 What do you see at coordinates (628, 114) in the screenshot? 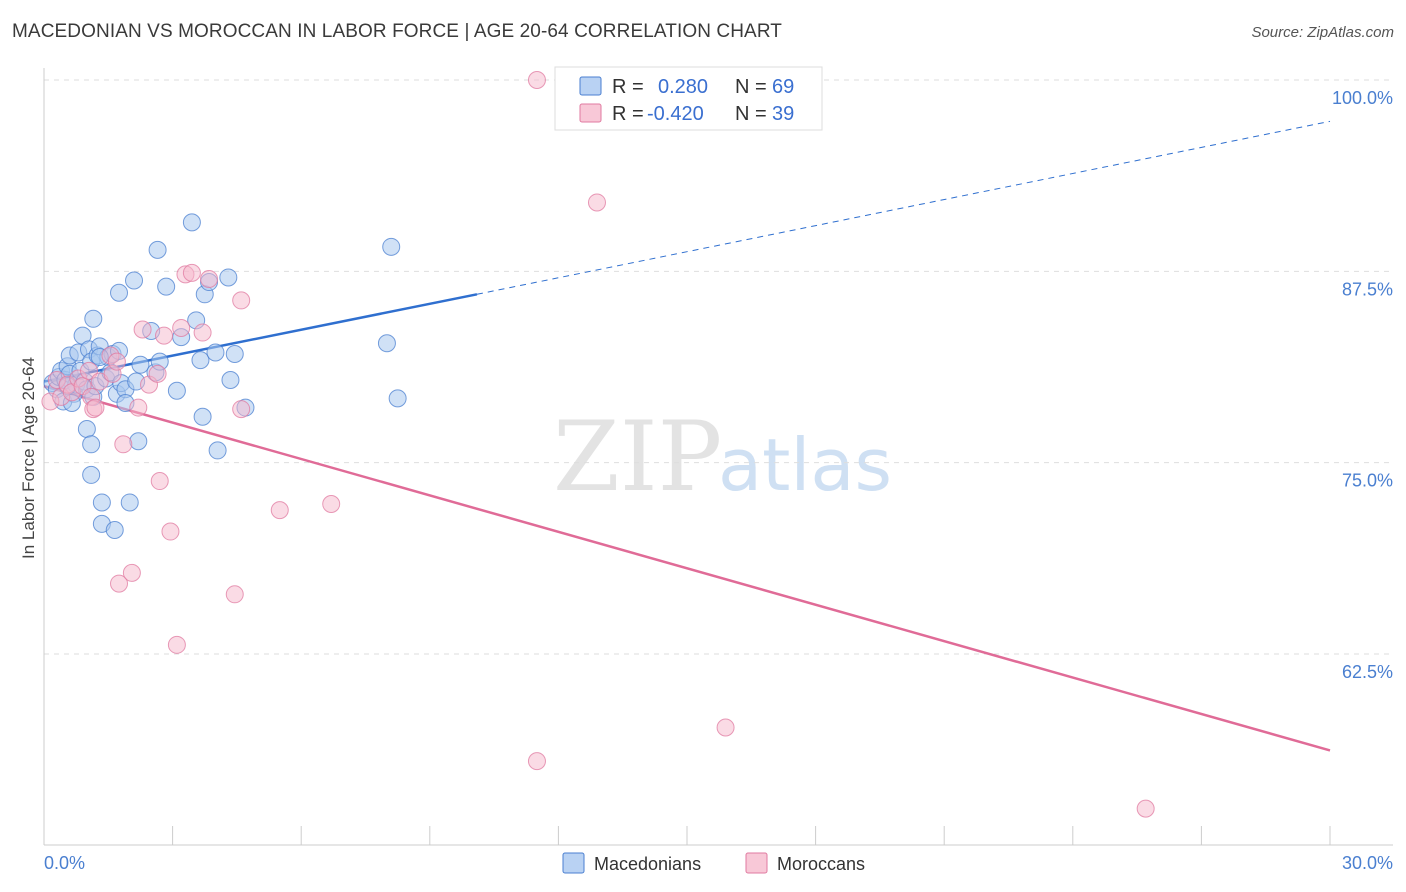
I see `stats-legend-r-label-2: R =` at bounding box center [628, 114].